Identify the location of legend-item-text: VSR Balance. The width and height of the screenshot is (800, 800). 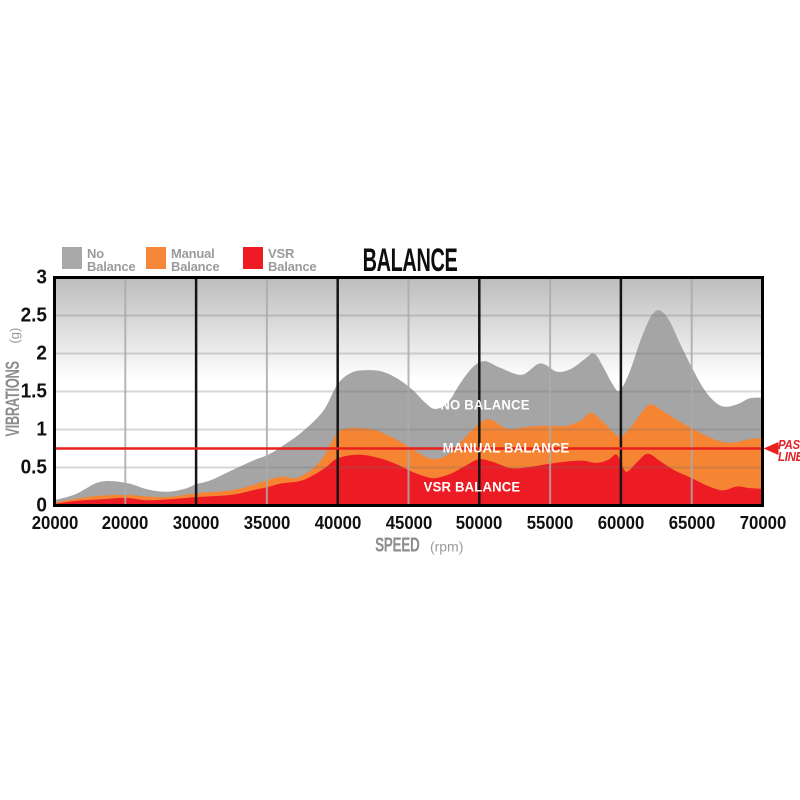
(292, 260).